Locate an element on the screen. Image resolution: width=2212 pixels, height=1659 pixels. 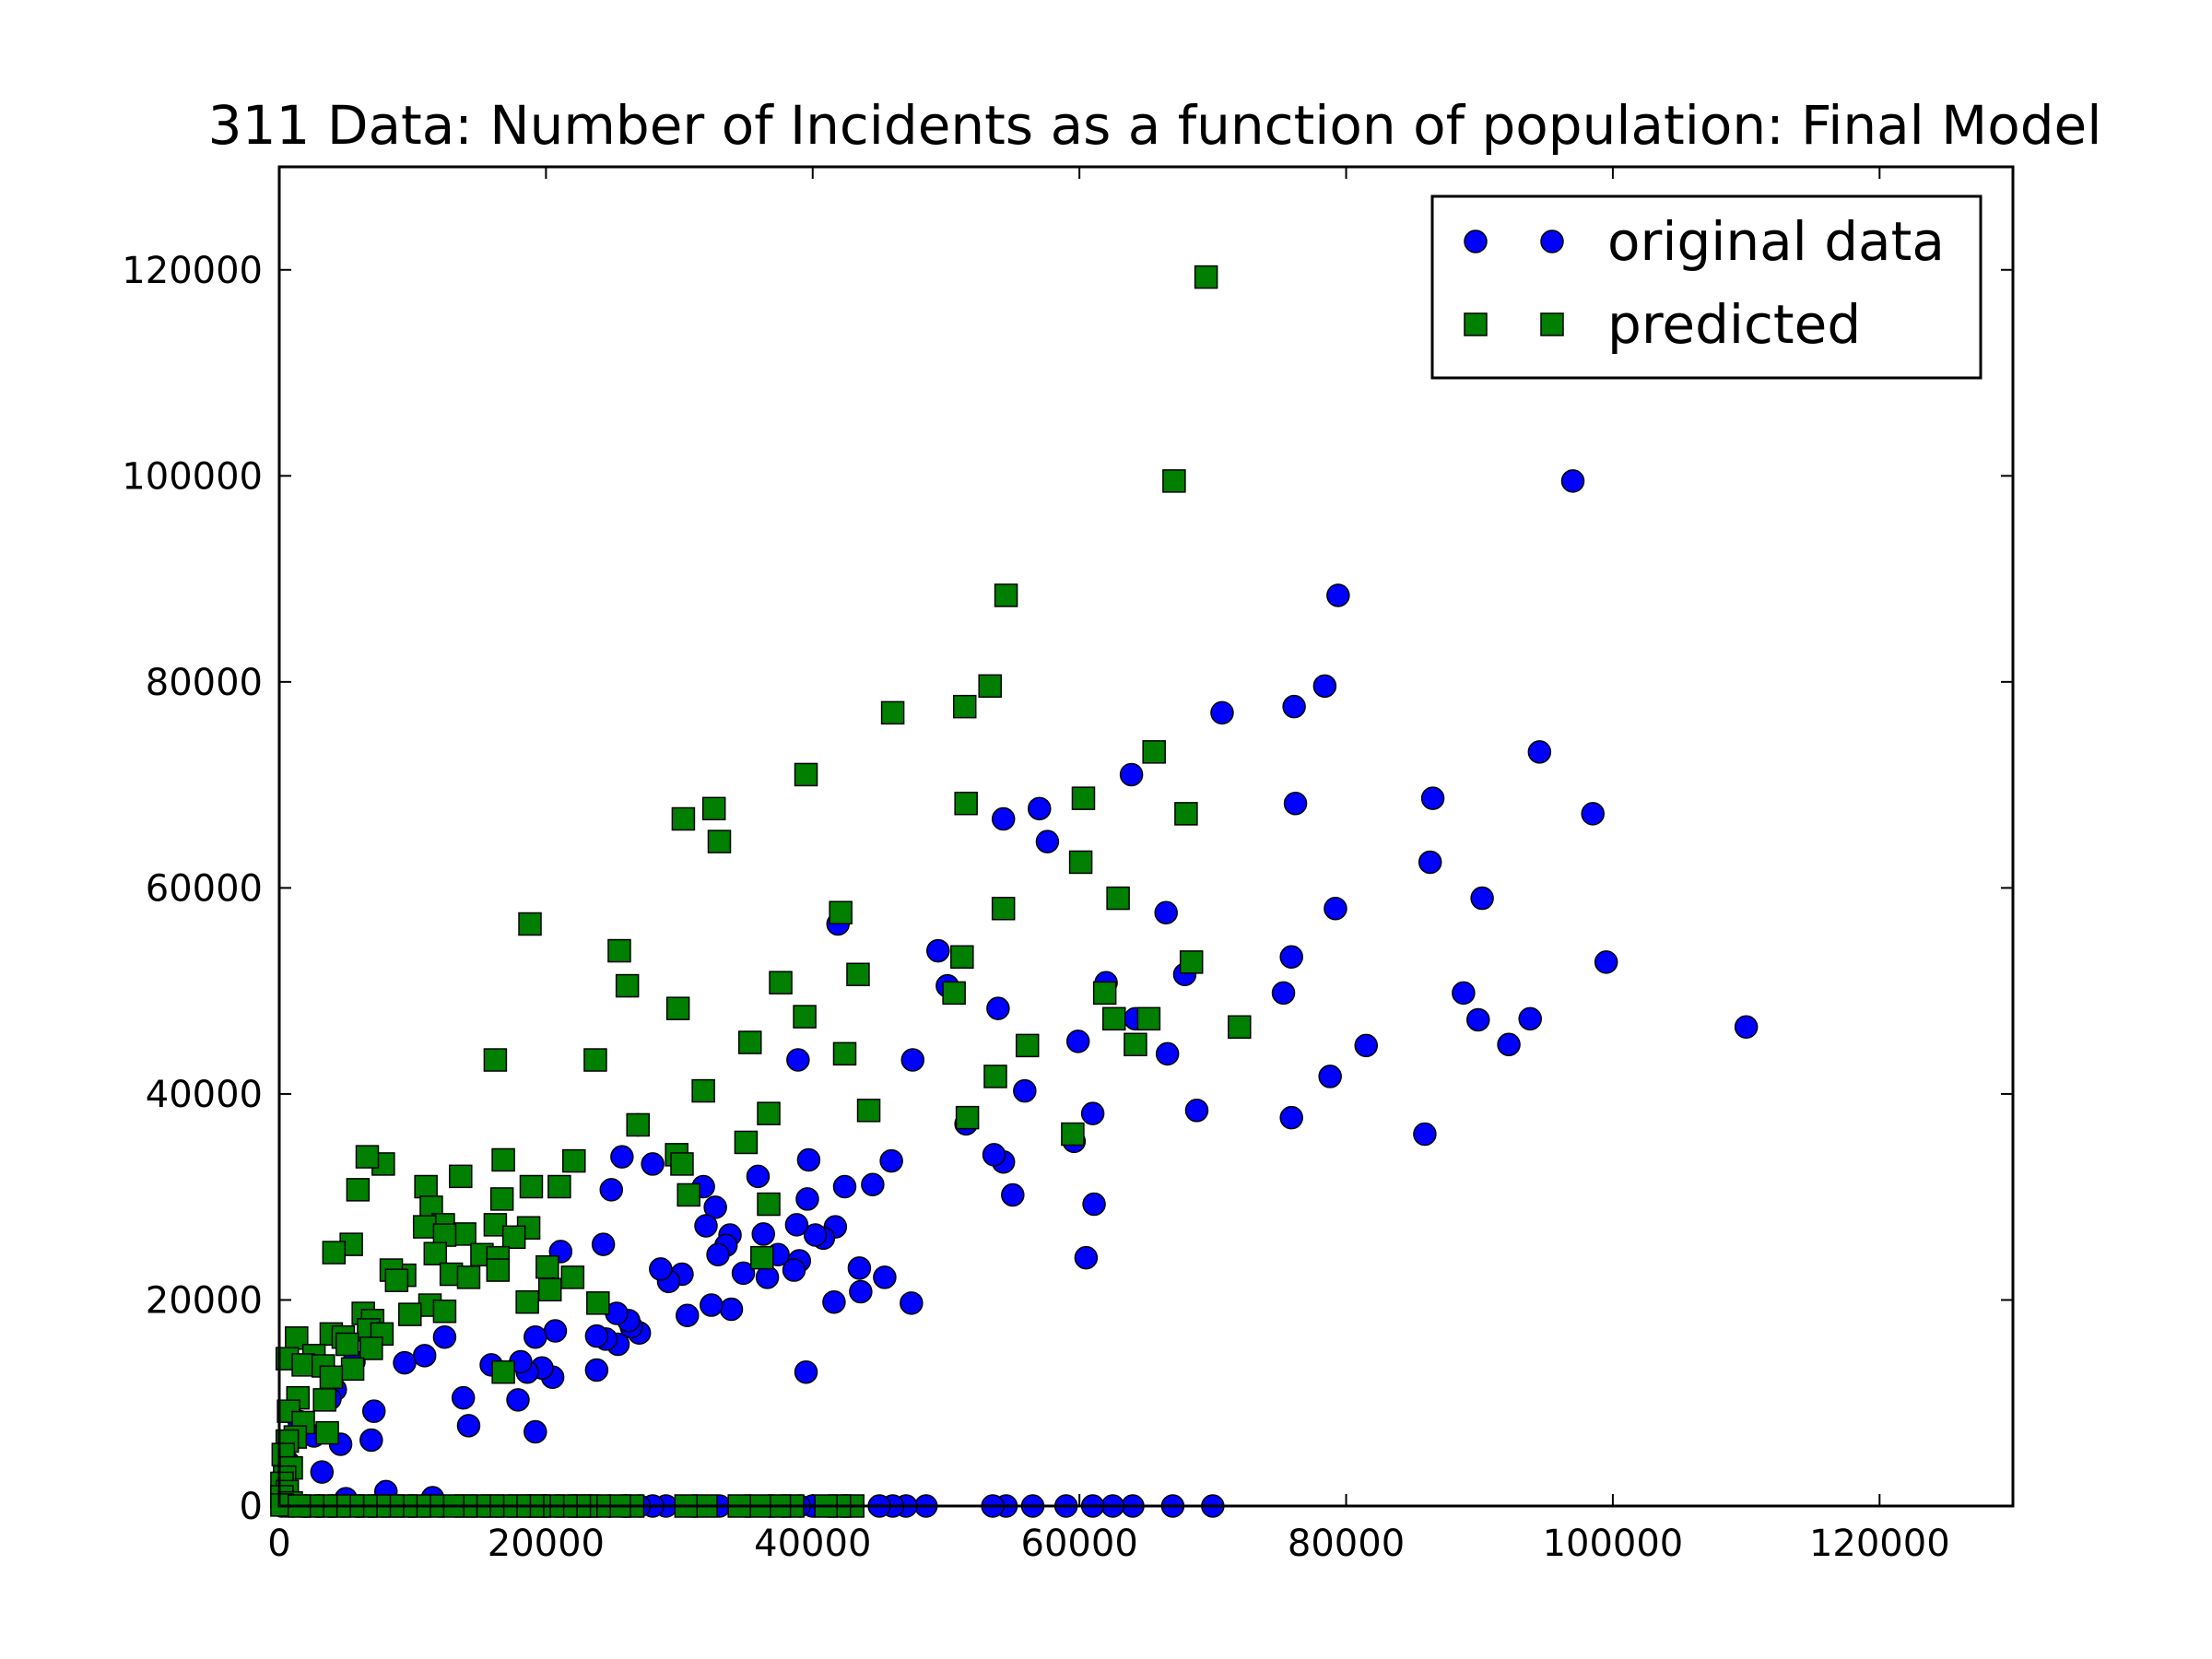
y-tick-label: 100000 is located at coordinates (192, 476).